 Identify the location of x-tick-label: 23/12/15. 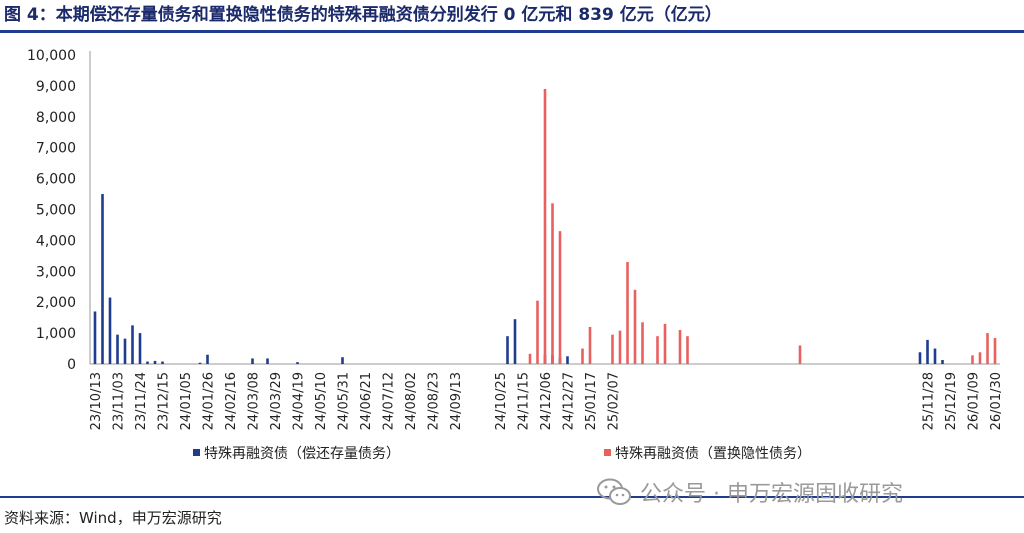
(164, 401).